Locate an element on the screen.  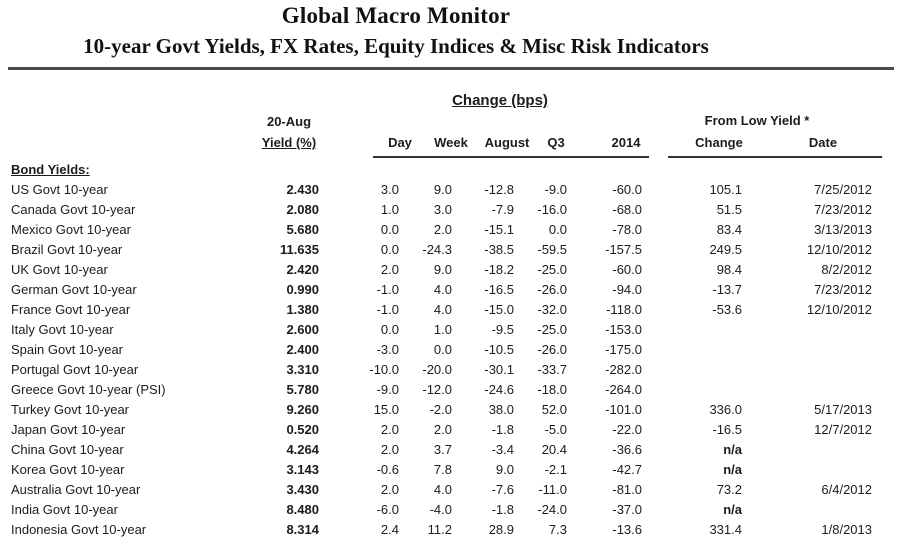
from-low-date-cell: 8/2/2012 is located at coordinates (846, 269).